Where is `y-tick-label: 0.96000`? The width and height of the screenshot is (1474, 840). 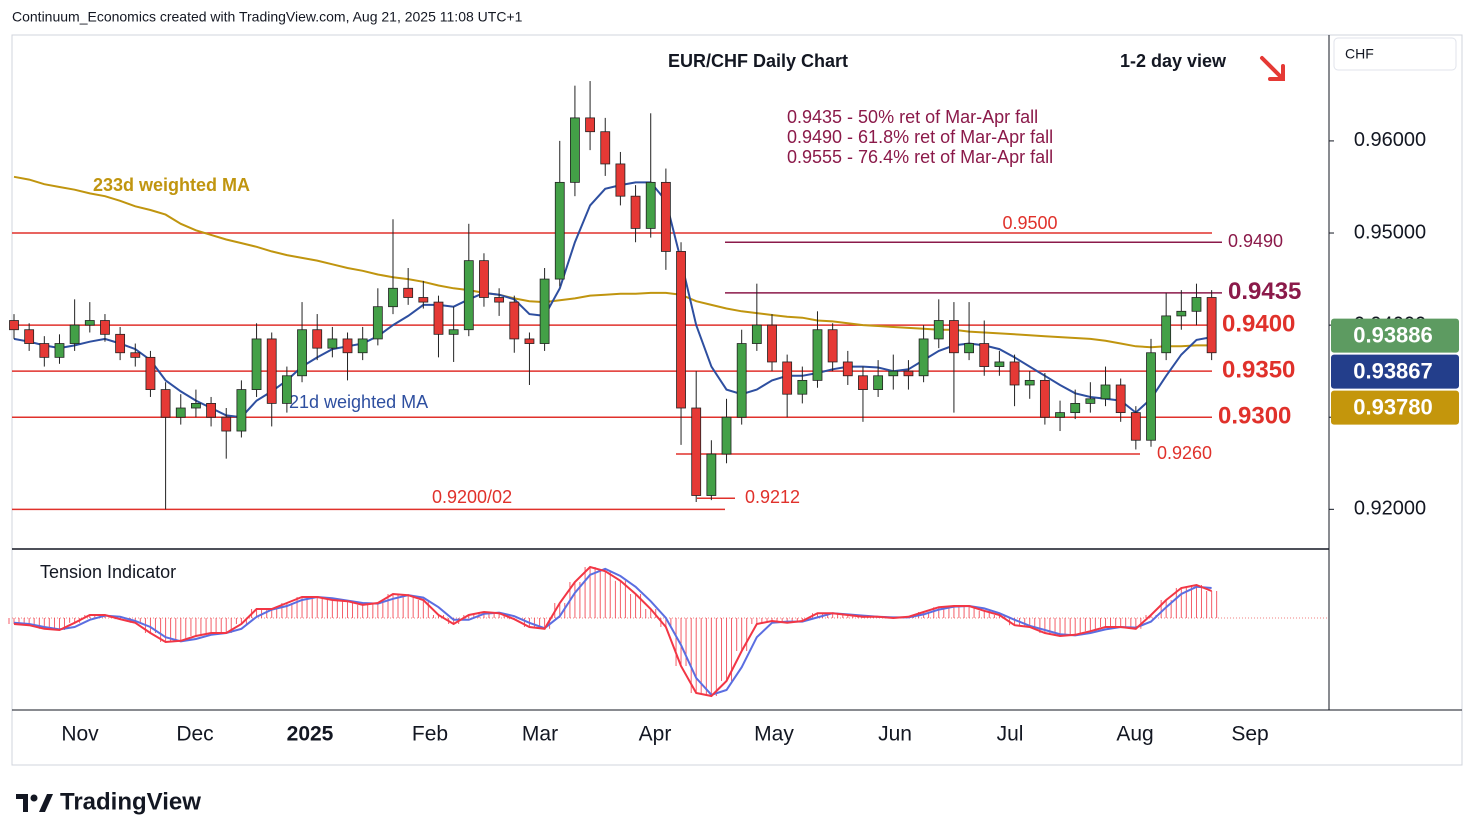 y-tick-label: 0.96000 is located at coordinates (1390, 140).